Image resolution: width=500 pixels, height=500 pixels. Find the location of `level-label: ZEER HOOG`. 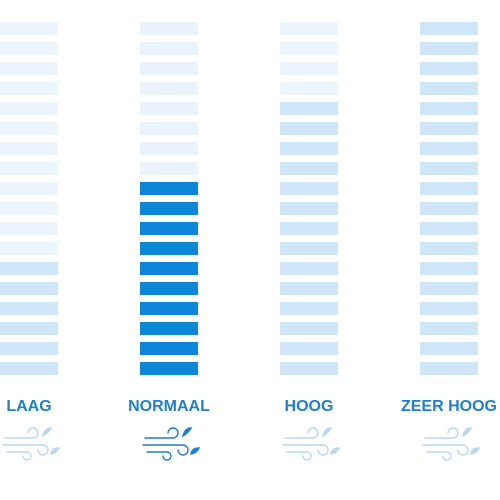

level-label: ZEER HOOG is located at coordinates (449, 406).